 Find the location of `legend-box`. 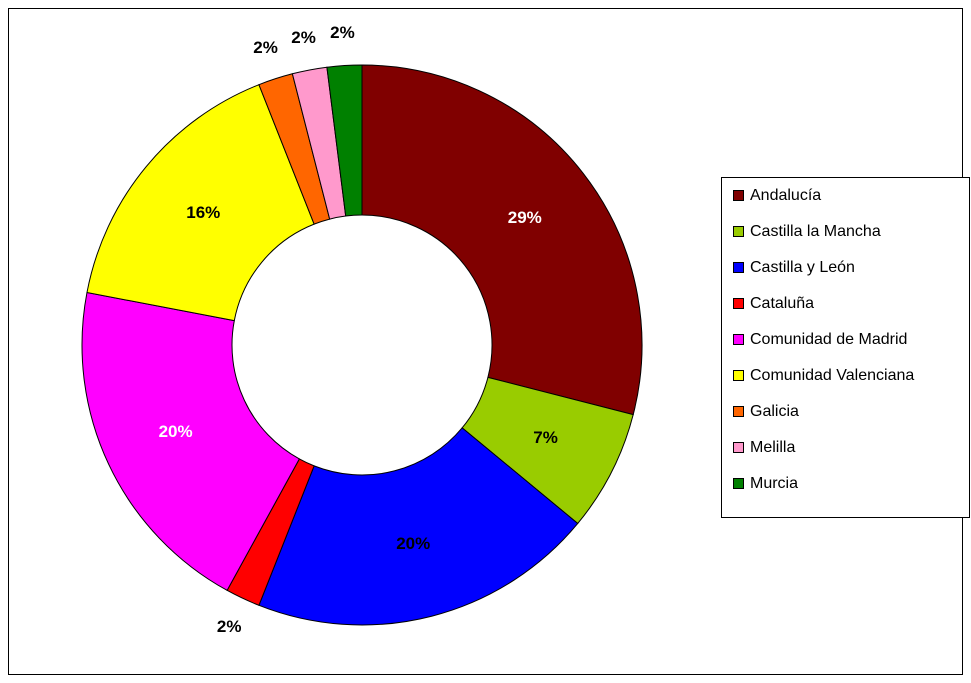

legend-box is located at coordinates (845, 347).